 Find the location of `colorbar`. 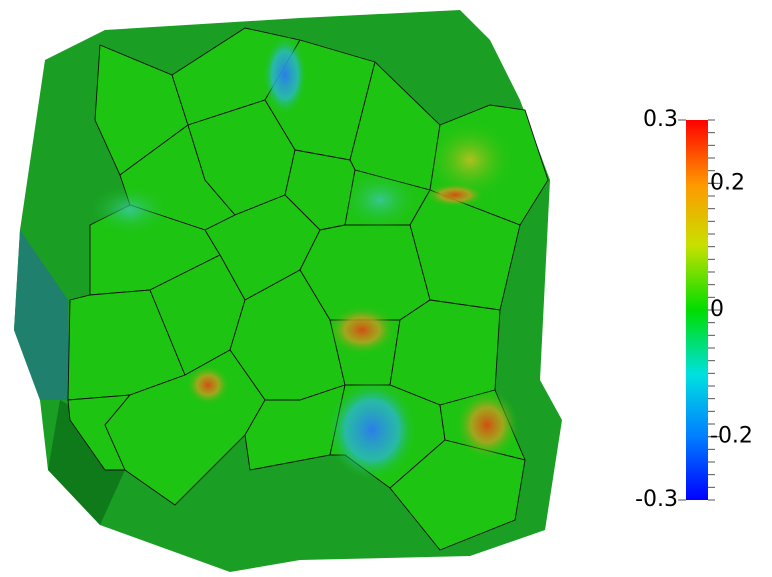

colorbar is located at coordinates (697, 310).